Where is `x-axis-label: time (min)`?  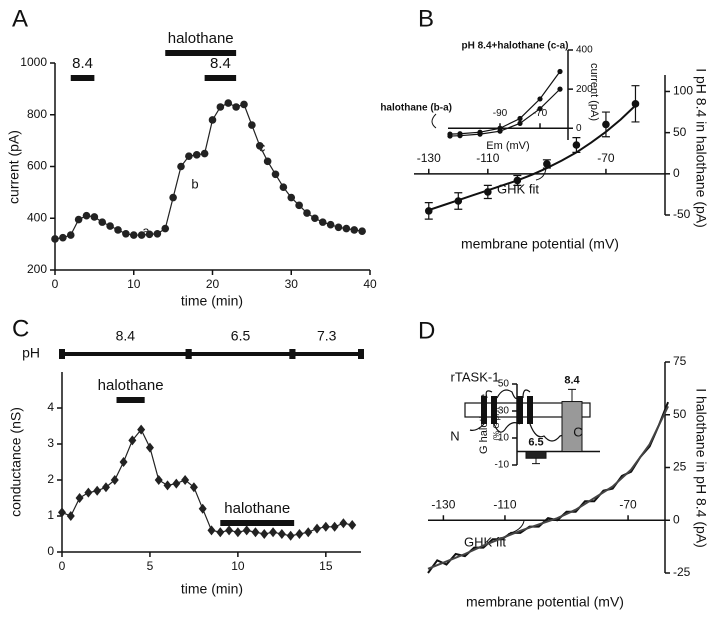
x-axis-label: time (min) is located at coordinates (212, 301).